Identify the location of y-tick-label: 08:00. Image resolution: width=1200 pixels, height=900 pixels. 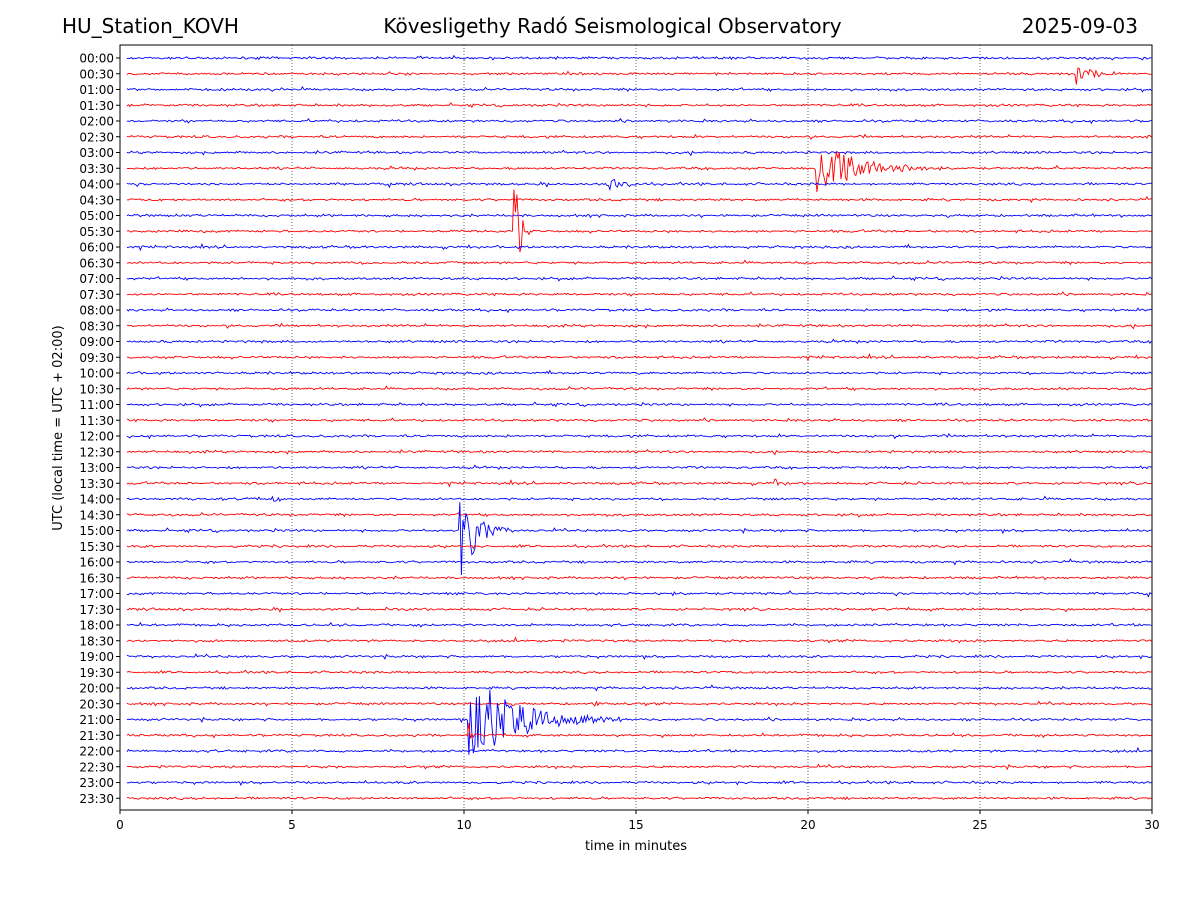
(96, 311).